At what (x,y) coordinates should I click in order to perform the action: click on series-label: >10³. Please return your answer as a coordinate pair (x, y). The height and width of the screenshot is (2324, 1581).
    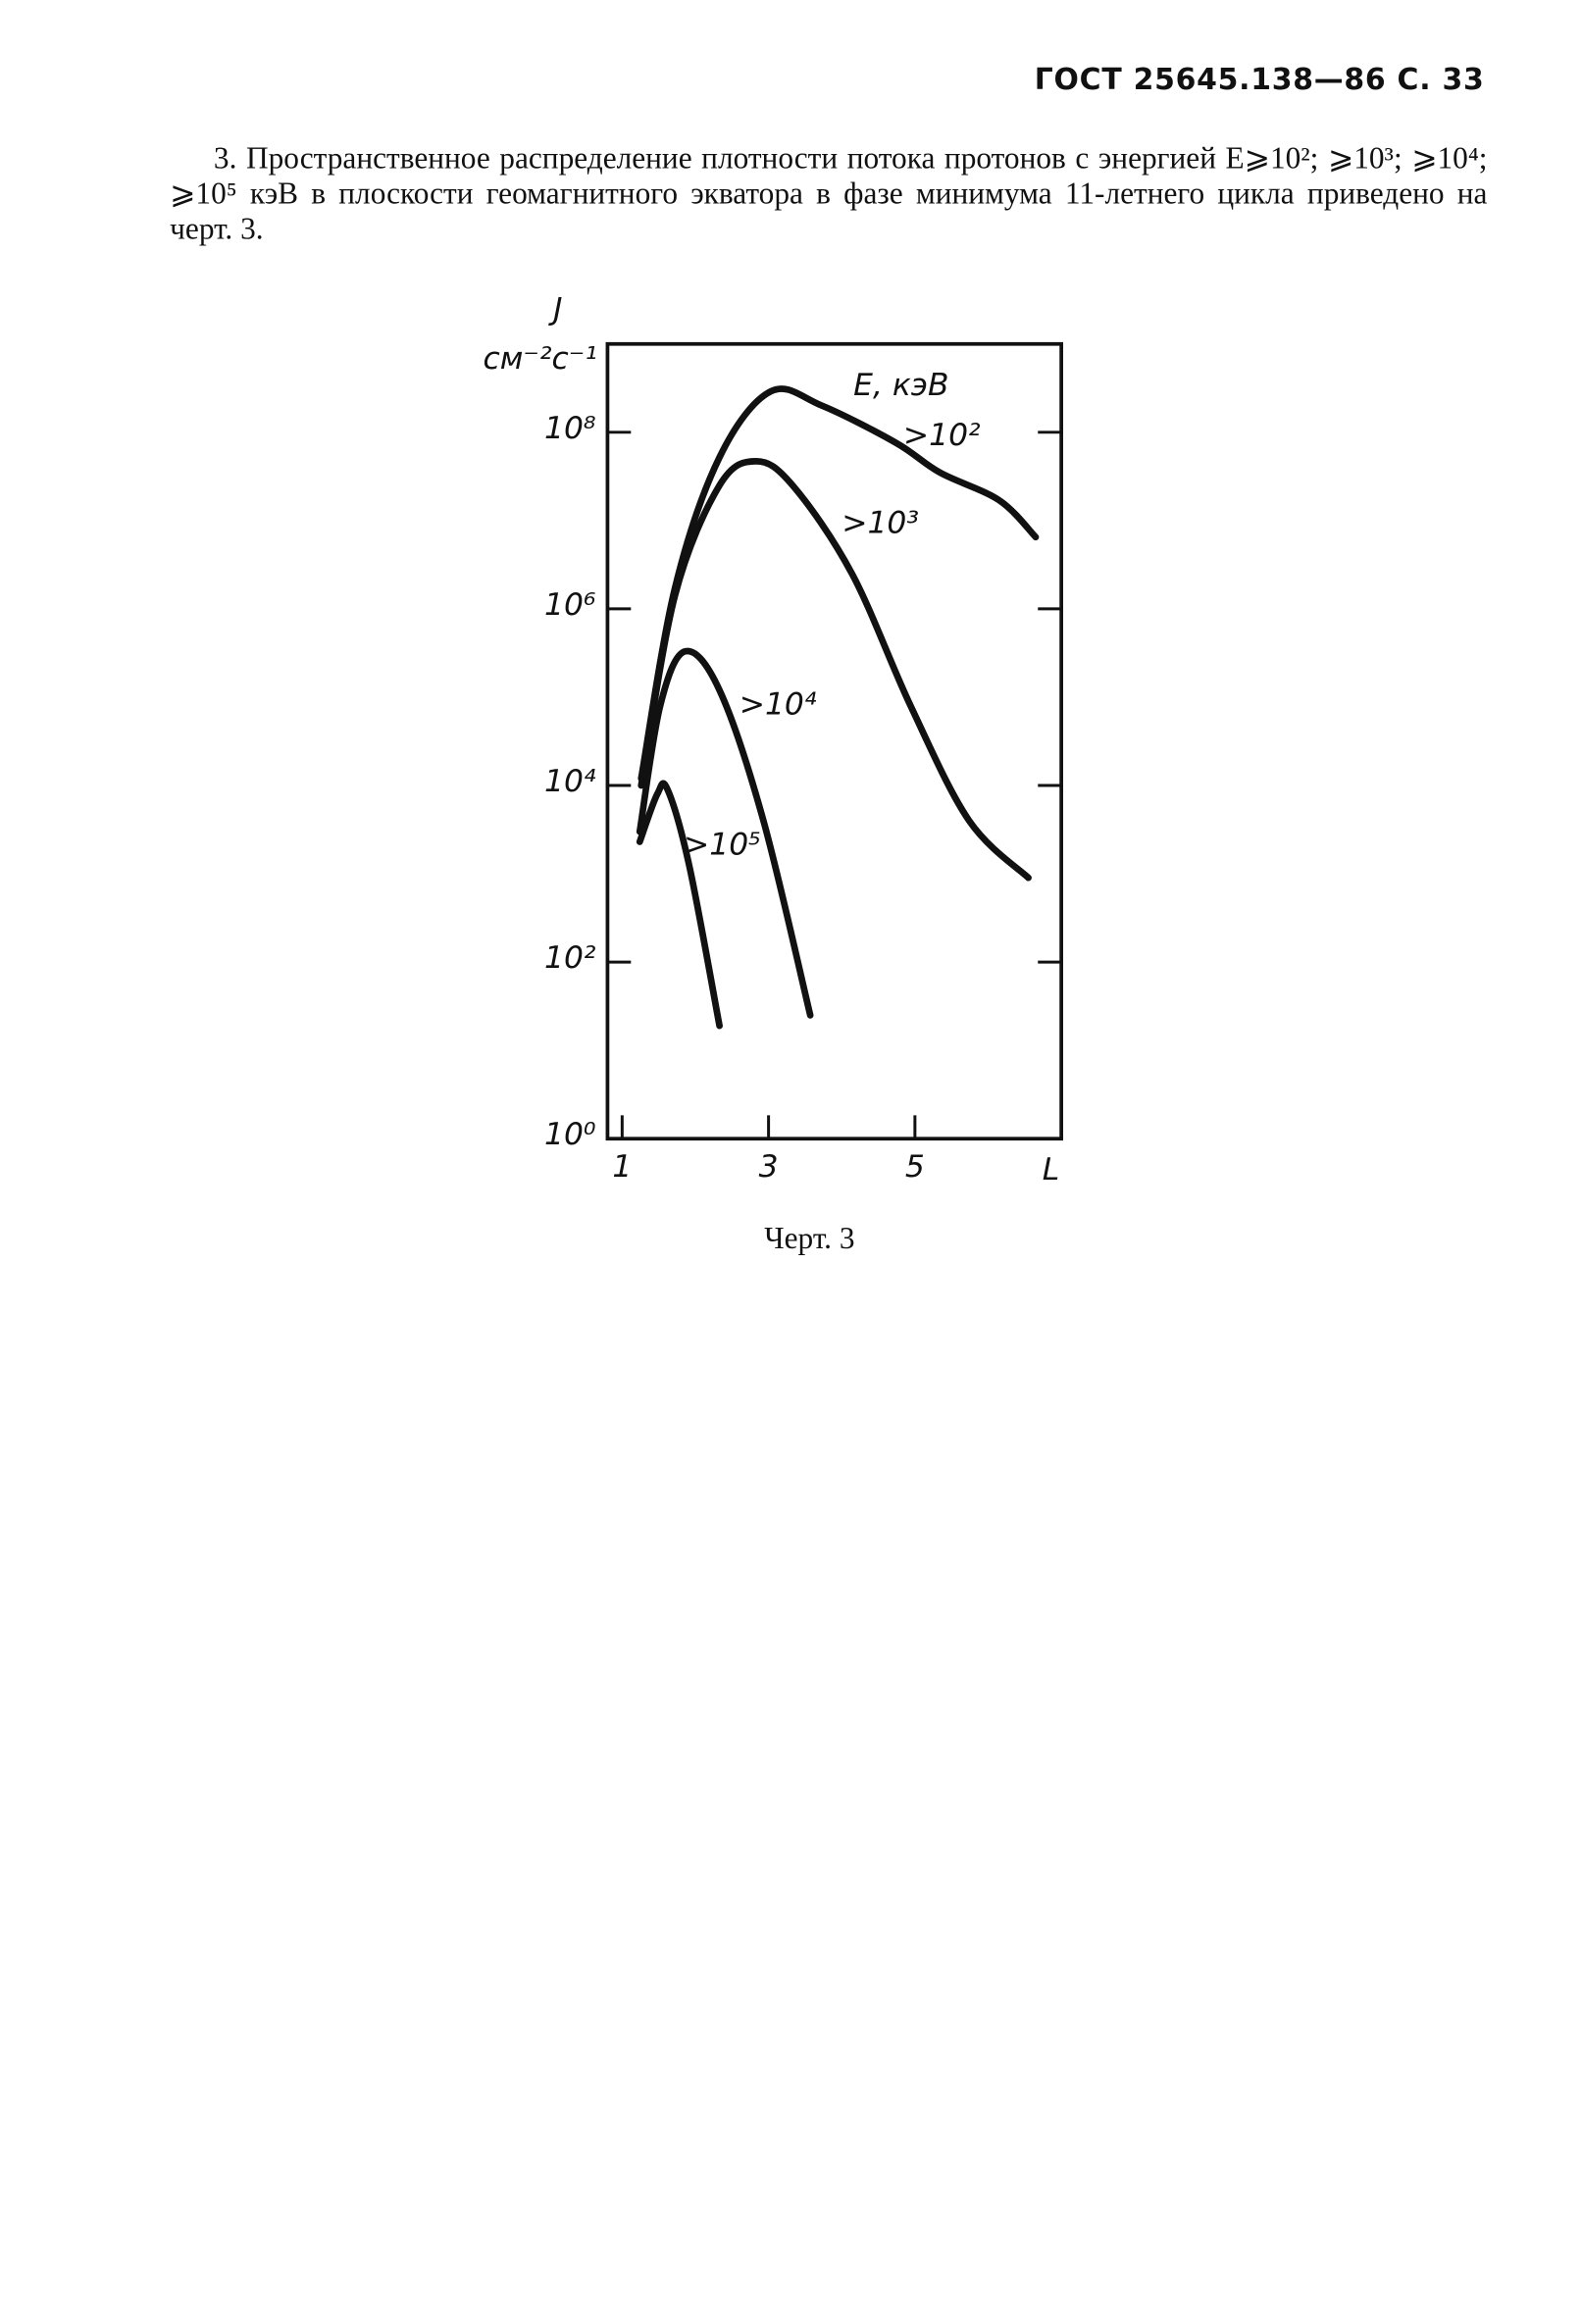
    Looking at the image, I should click on (880, 522).